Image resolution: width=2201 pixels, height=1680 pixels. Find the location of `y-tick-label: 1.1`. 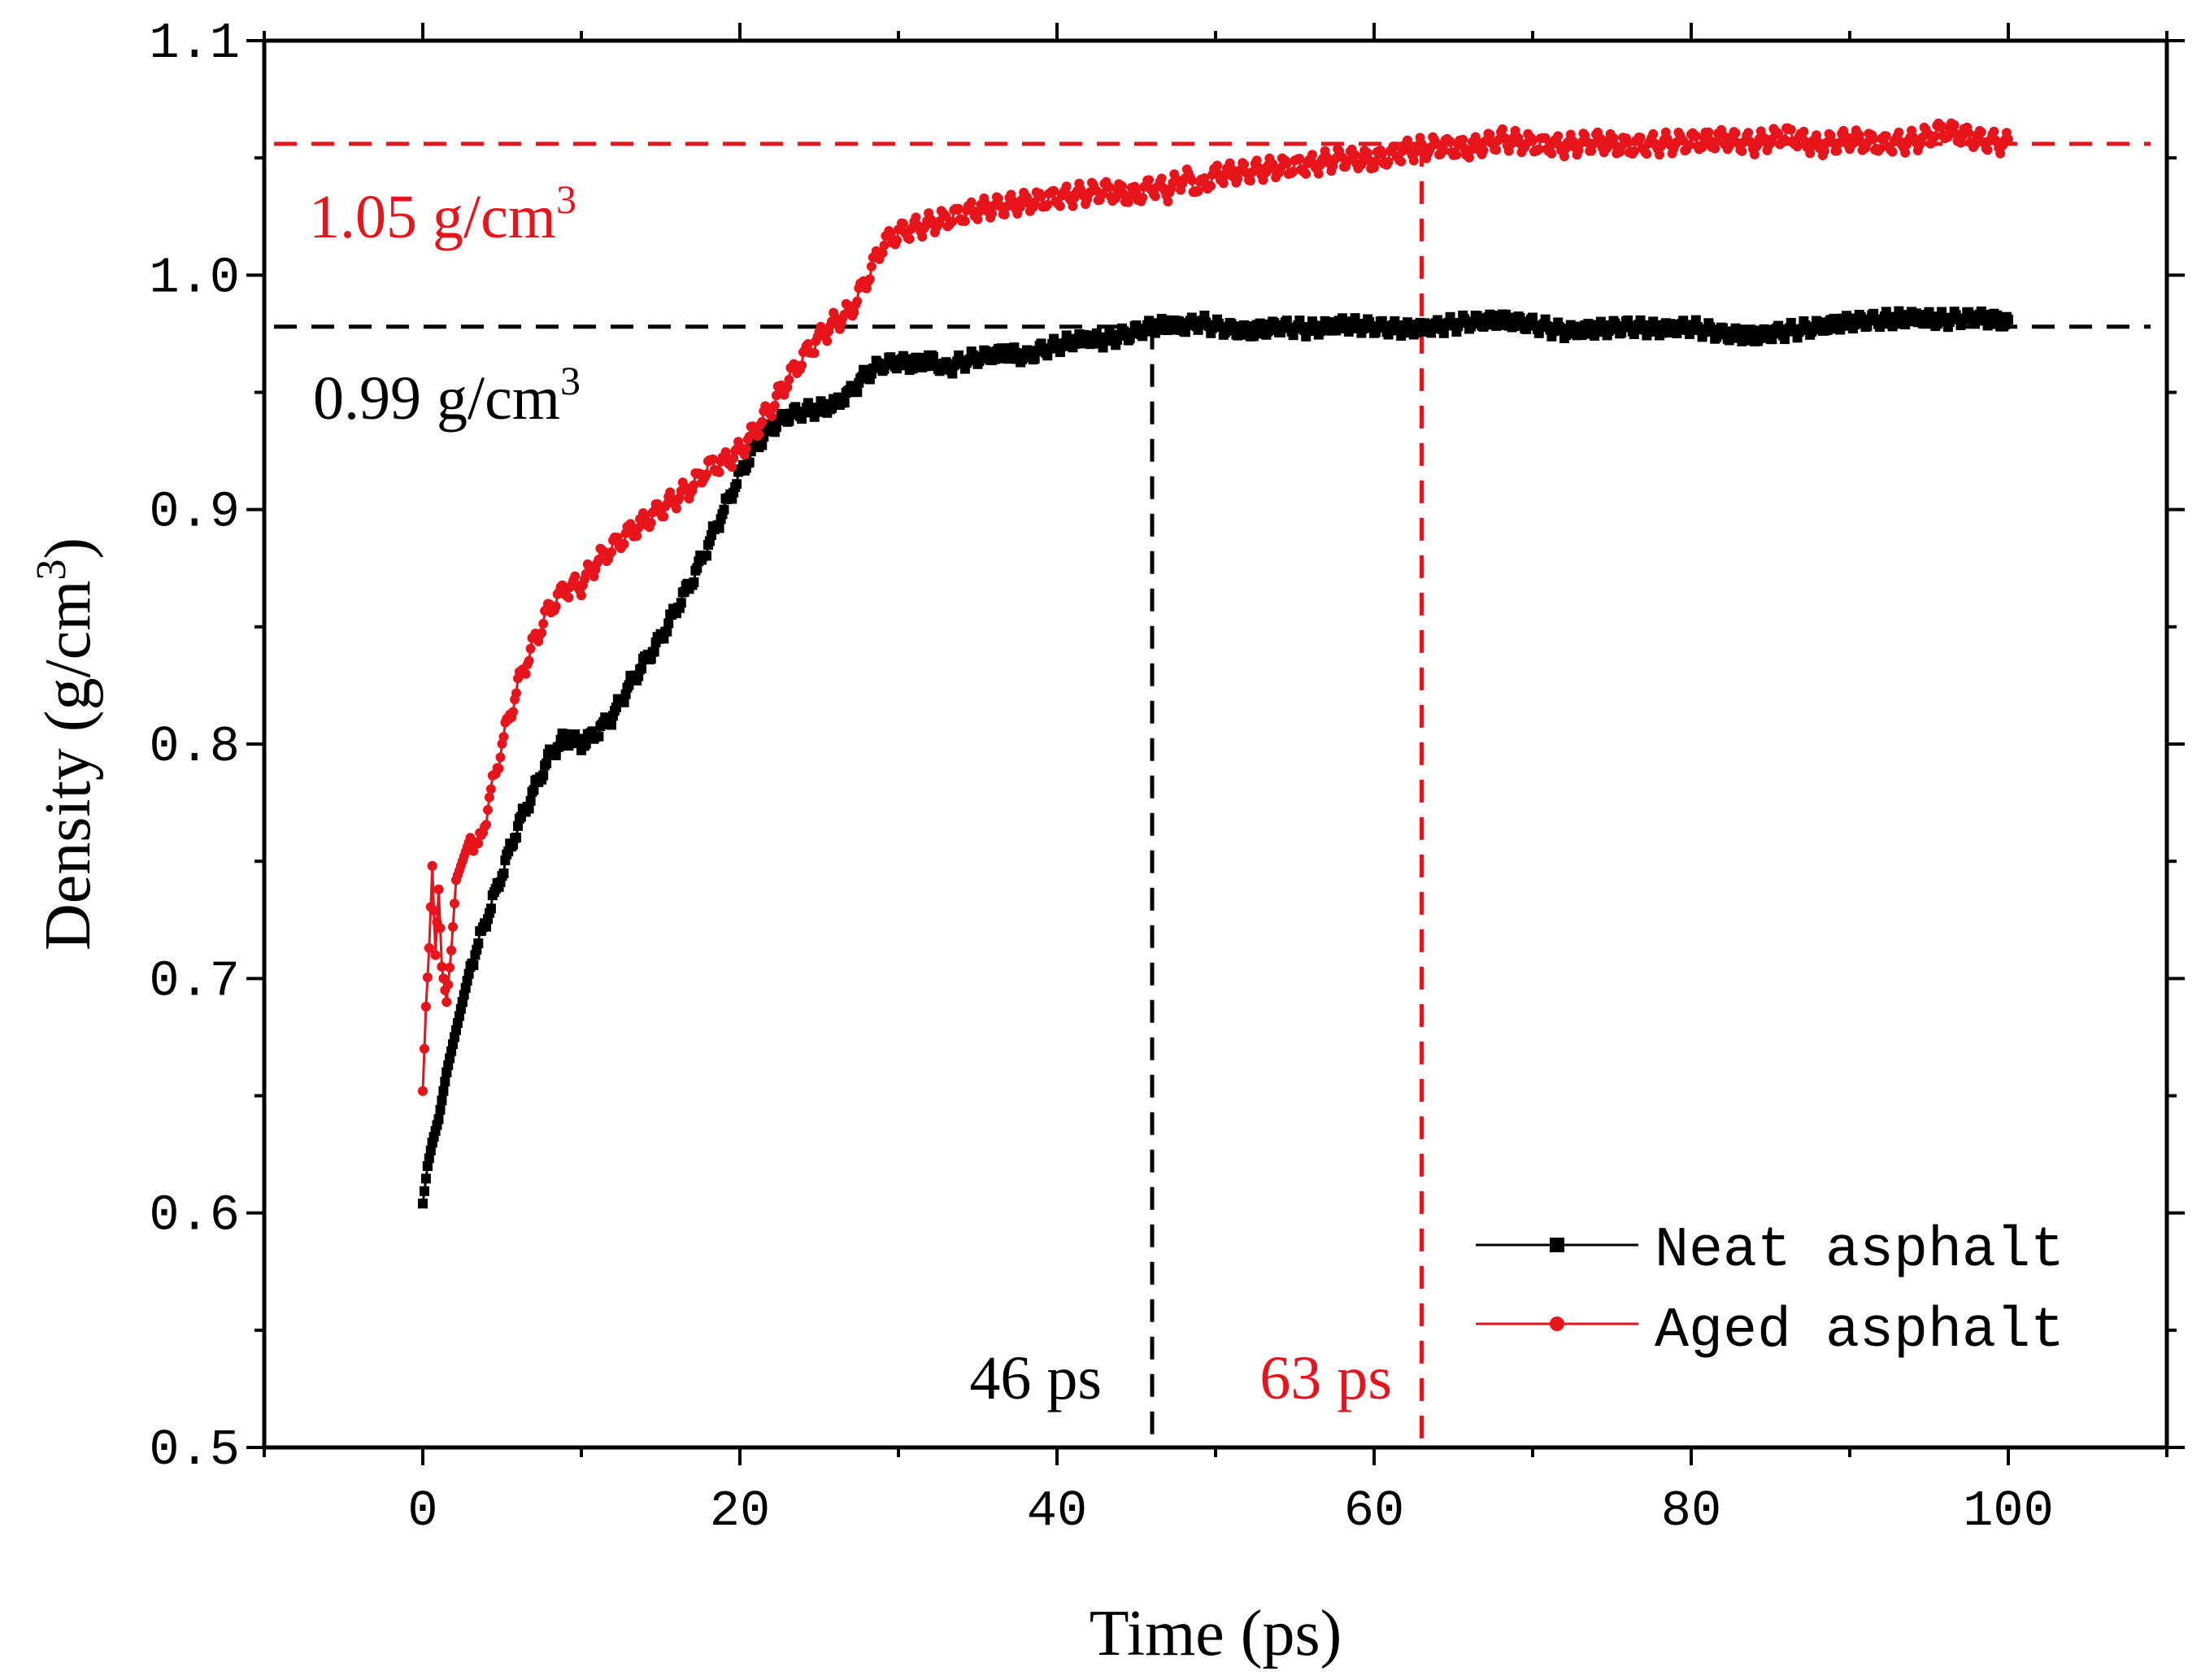

y-tick-label: 1.1 is located at coordinates (194, 43).